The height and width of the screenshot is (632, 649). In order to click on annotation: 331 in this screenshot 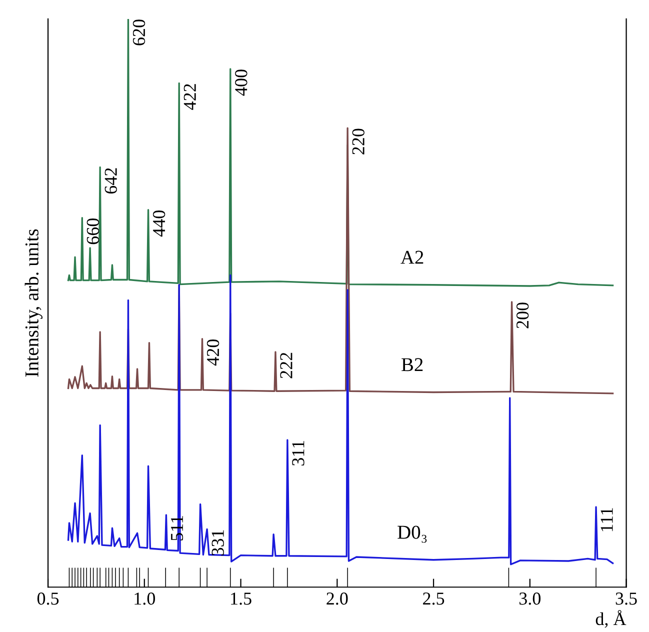, I will do `click(218, 543)`.